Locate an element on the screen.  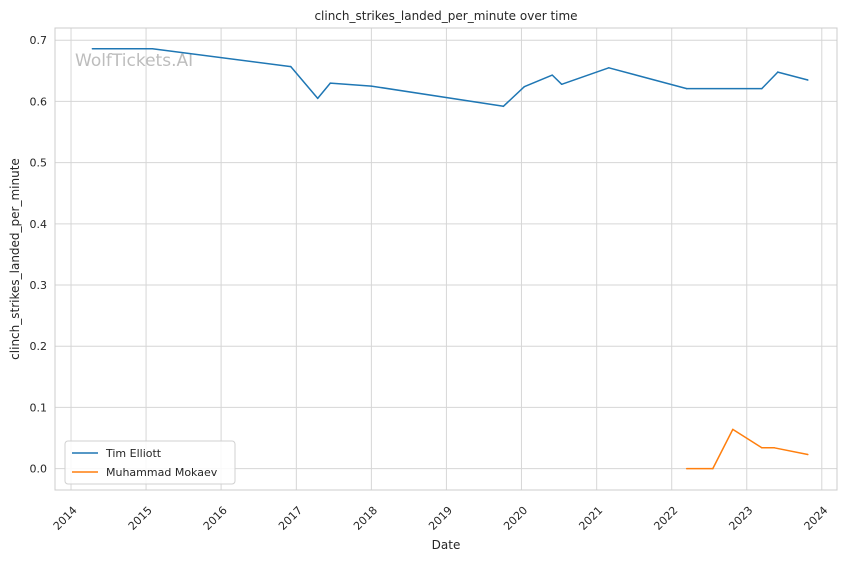
y-axis-title: clinch_strikes_landed_per_minute is located at coordinates (15, 259).